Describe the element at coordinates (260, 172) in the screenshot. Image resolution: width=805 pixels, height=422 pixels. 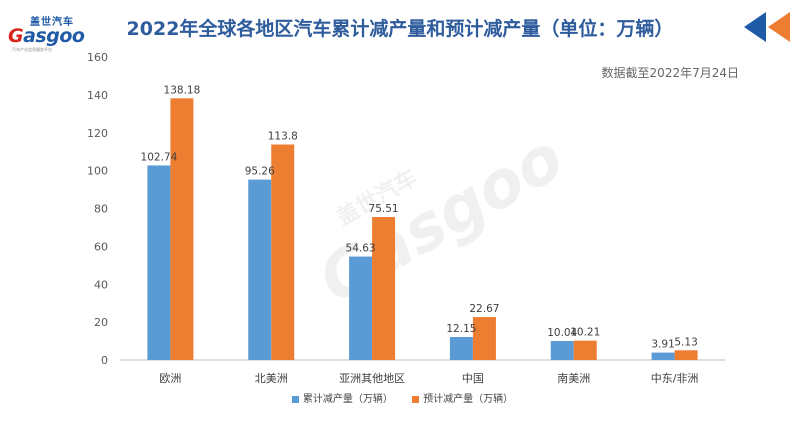
I see `data-label: 95.26` at that location.